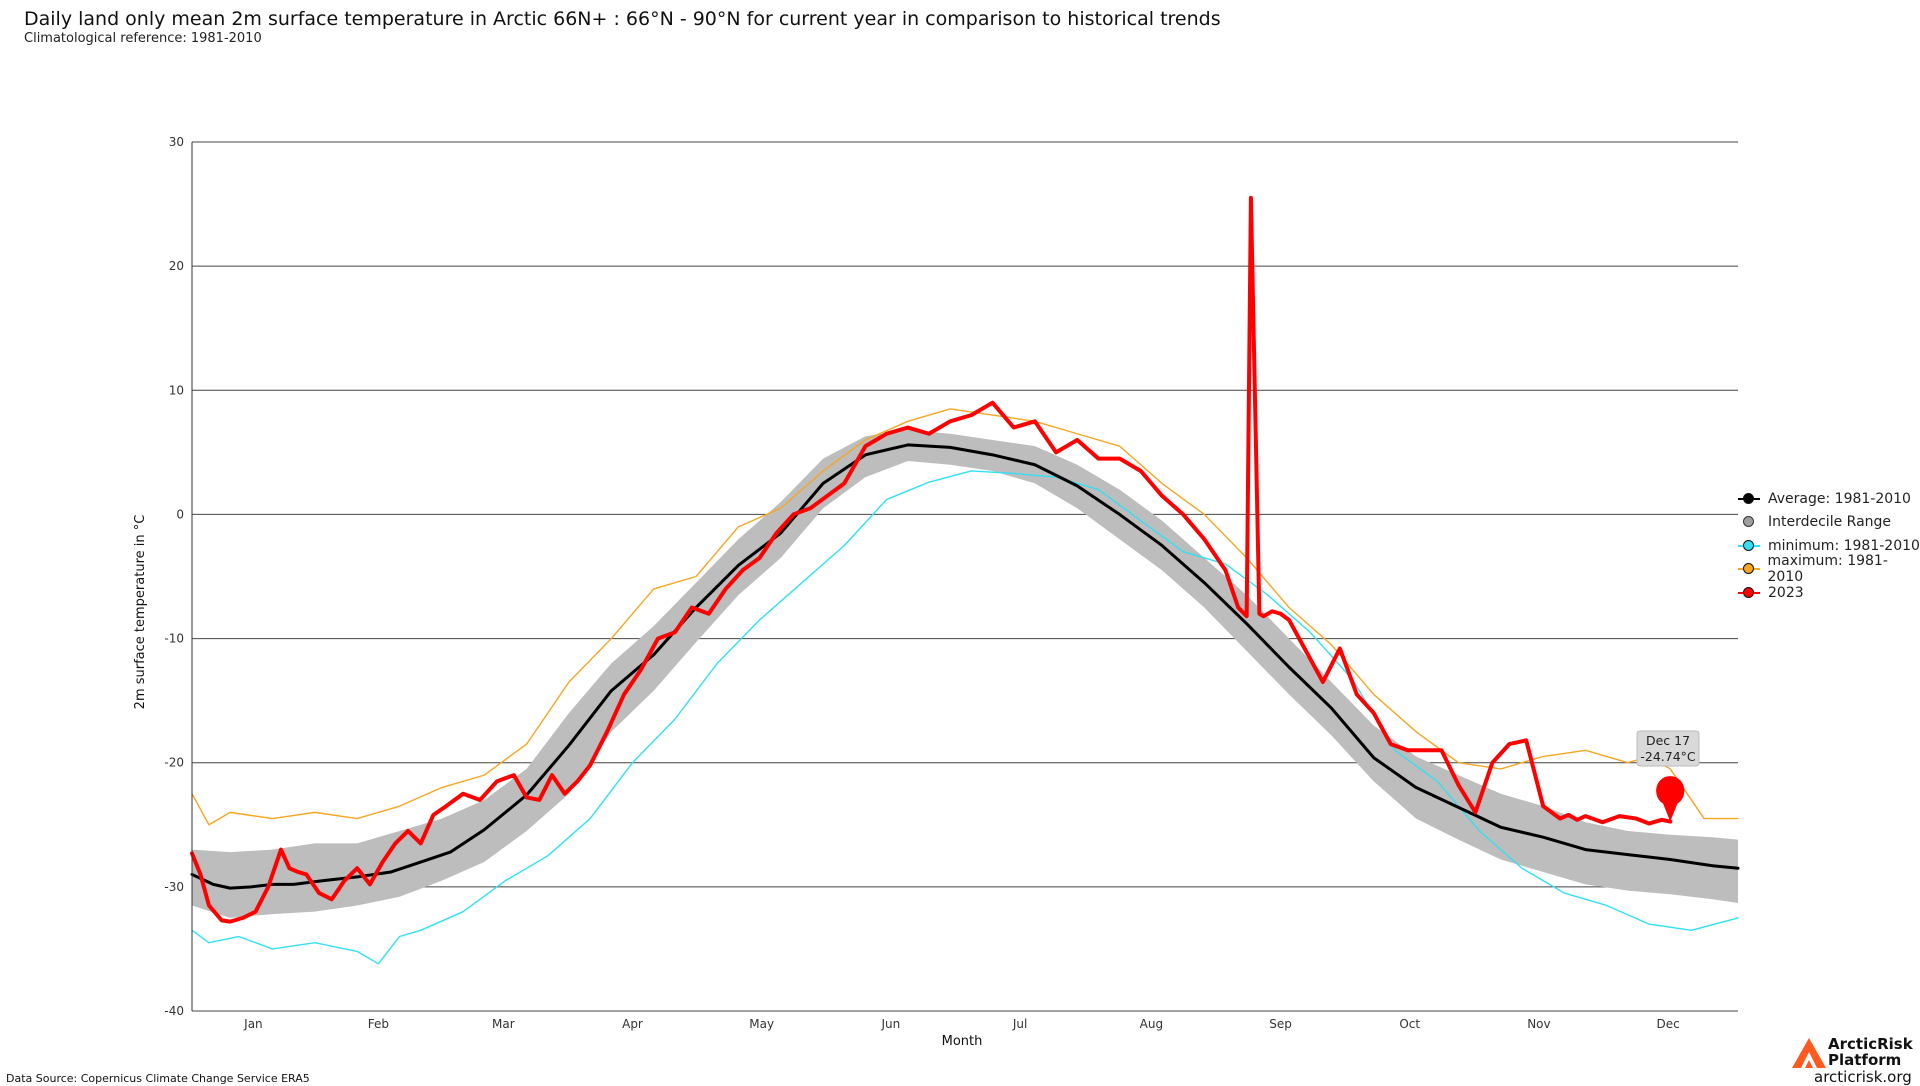 The height and width of the screenshot is (1086, 1920). What do you see at coordinates (174, 639) in the screenshot?
I see `y-tick-label: -10` at bounding box center [174, 639].